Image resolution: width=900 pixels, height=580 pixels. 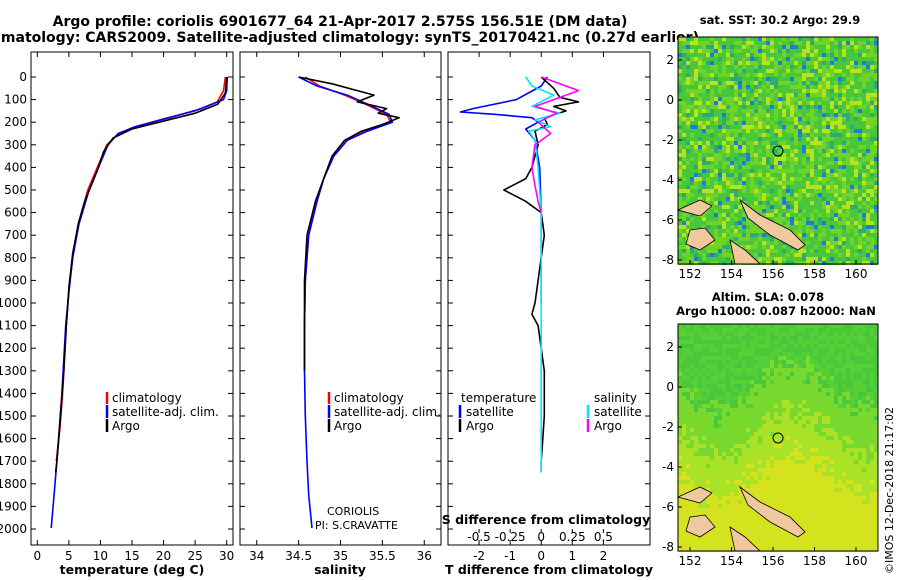 What do you see at coordinates (615, 398) in the screenshot?
I see `legend-title-salinity: salinity` at bounding box center [615, 398].